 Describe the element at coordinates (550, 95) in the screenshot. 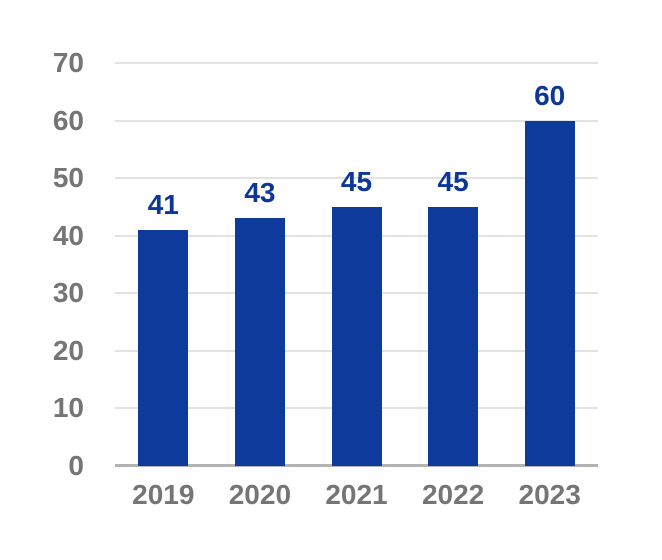

I see `data-label-2023: 60` at that location.